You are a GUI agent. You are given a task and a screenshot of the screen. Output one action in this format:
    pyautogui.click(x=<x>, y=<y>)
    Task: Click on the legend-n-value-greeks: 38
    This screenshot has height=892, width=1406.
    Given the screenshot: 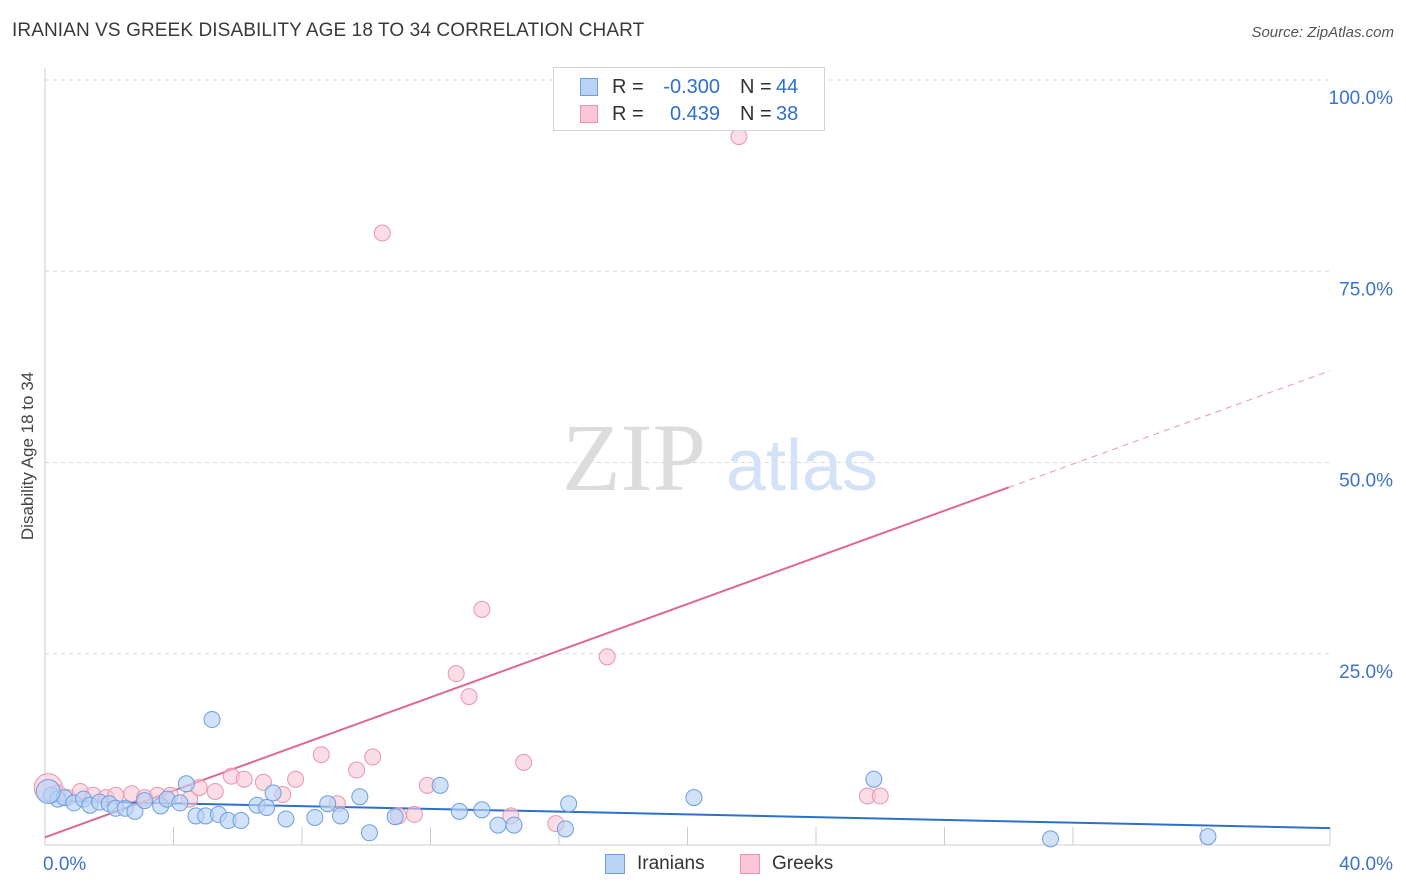 What is the action you would take?
    pyautogui.click(x=787, y=113)
    